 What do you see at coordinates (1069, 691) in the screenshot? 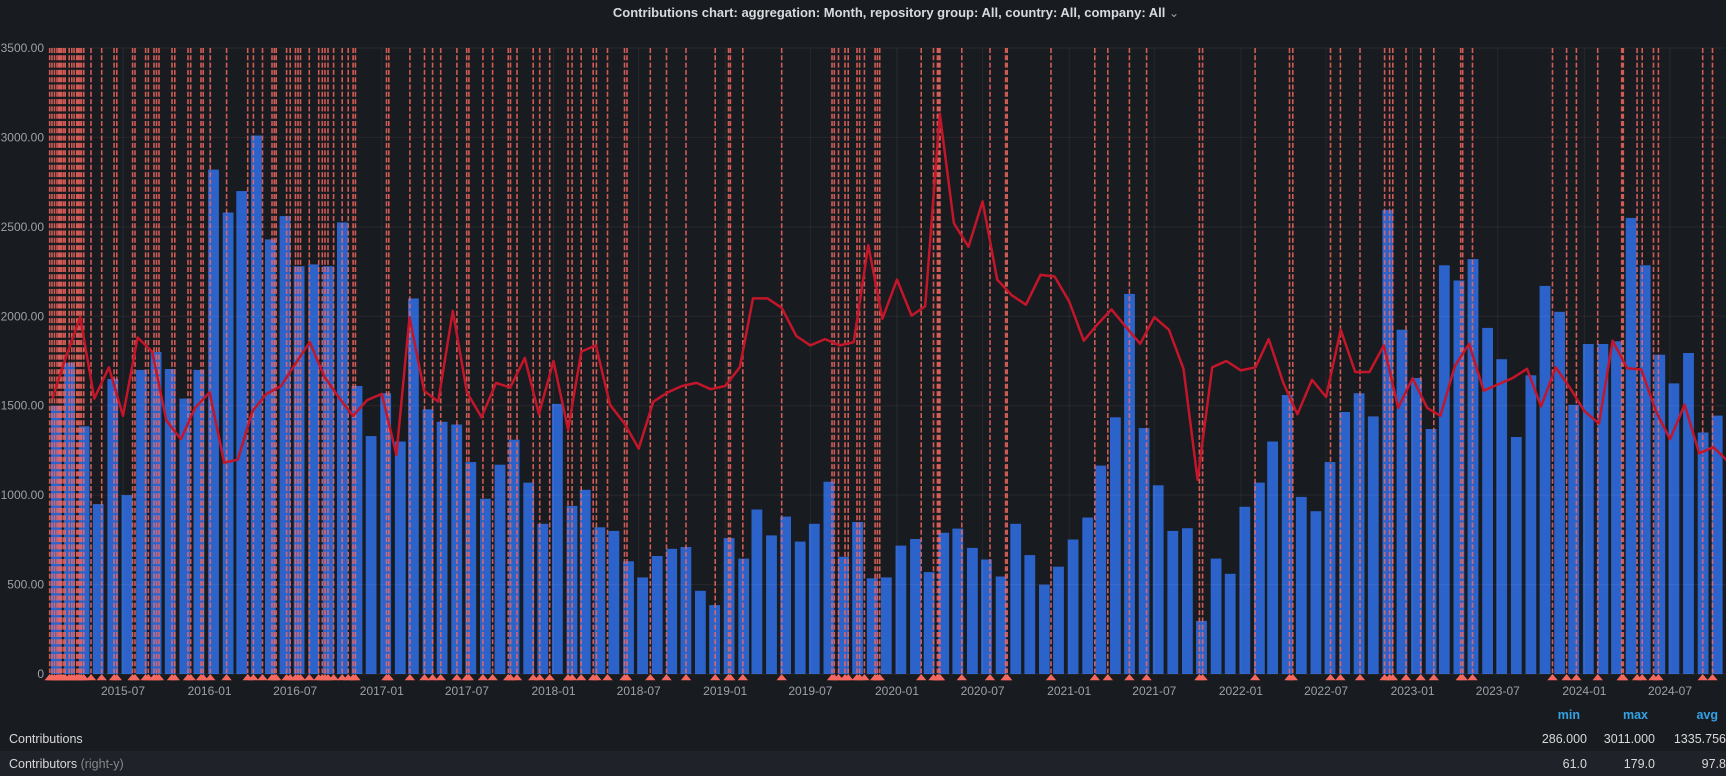
I see `svg-text: 2021-01` at bounding box center [1069, 691].